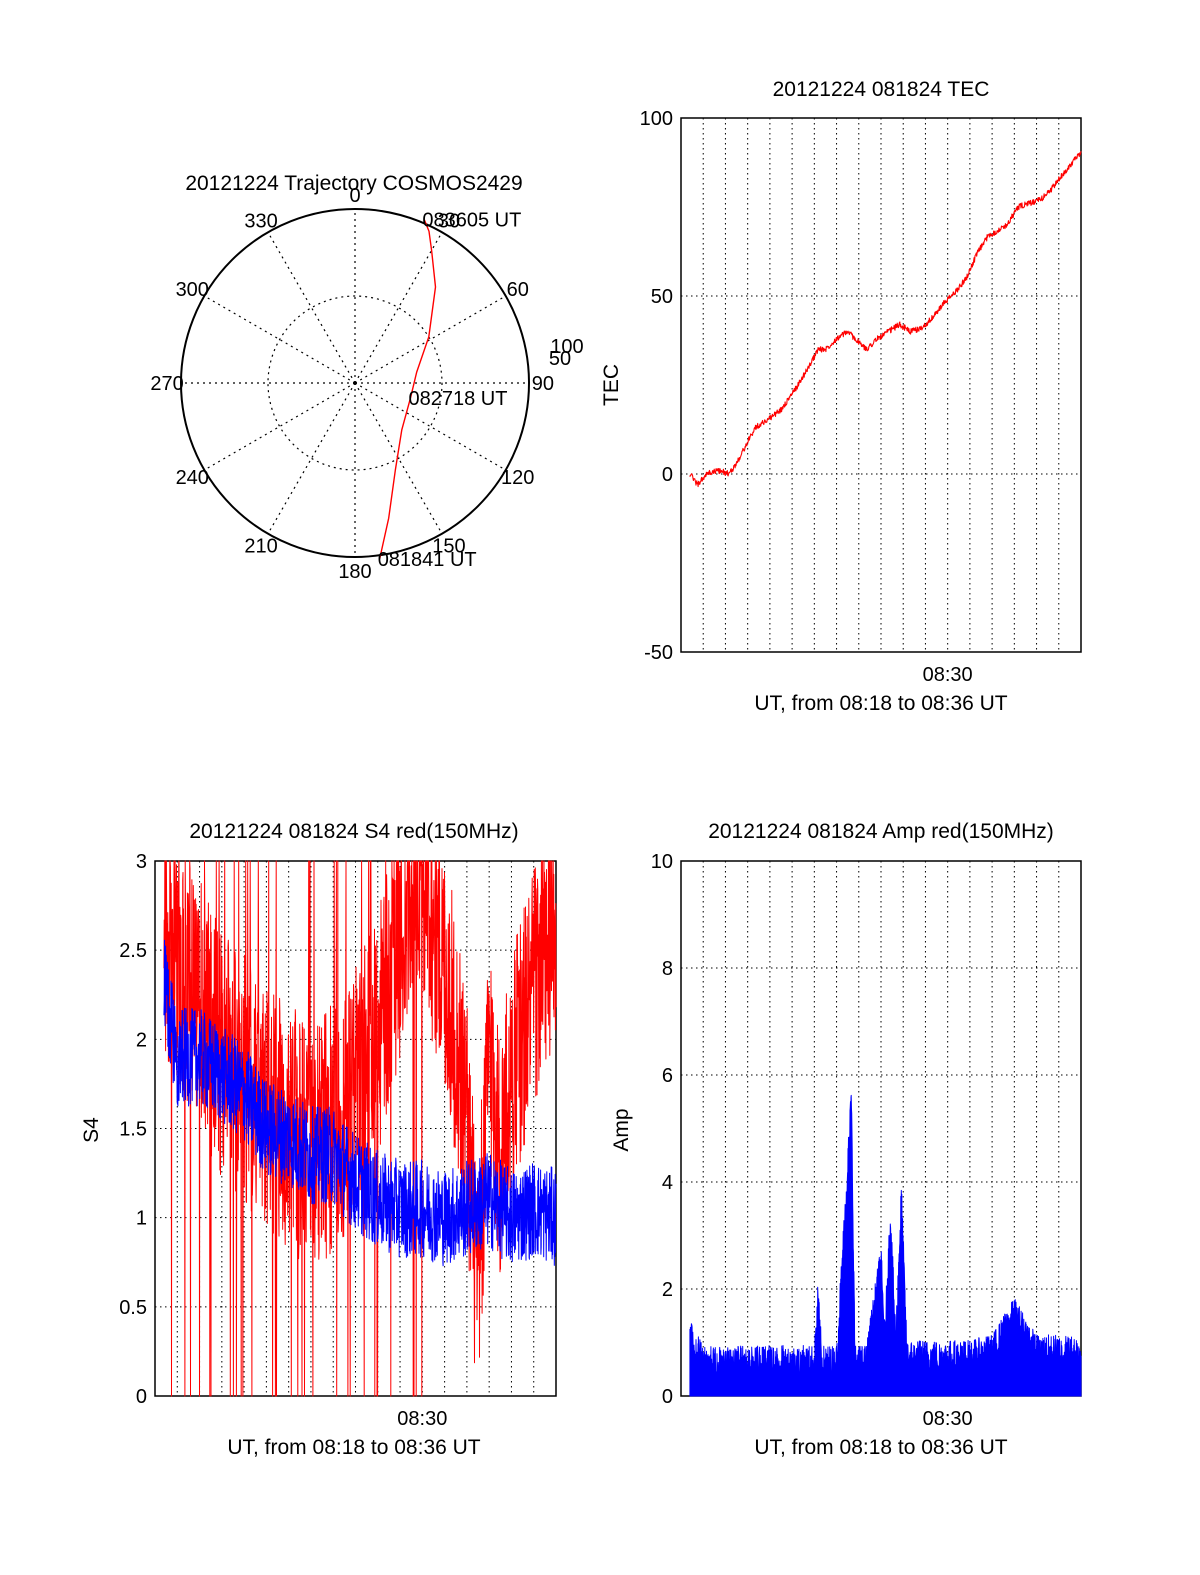 The height and width of the screenshot is (1575, 1200). Describe the element at coordinates (353, 1447) in the screenshot. I see `s4-xlabel: UT, from 08:18 to 08:36 UT` at that location.